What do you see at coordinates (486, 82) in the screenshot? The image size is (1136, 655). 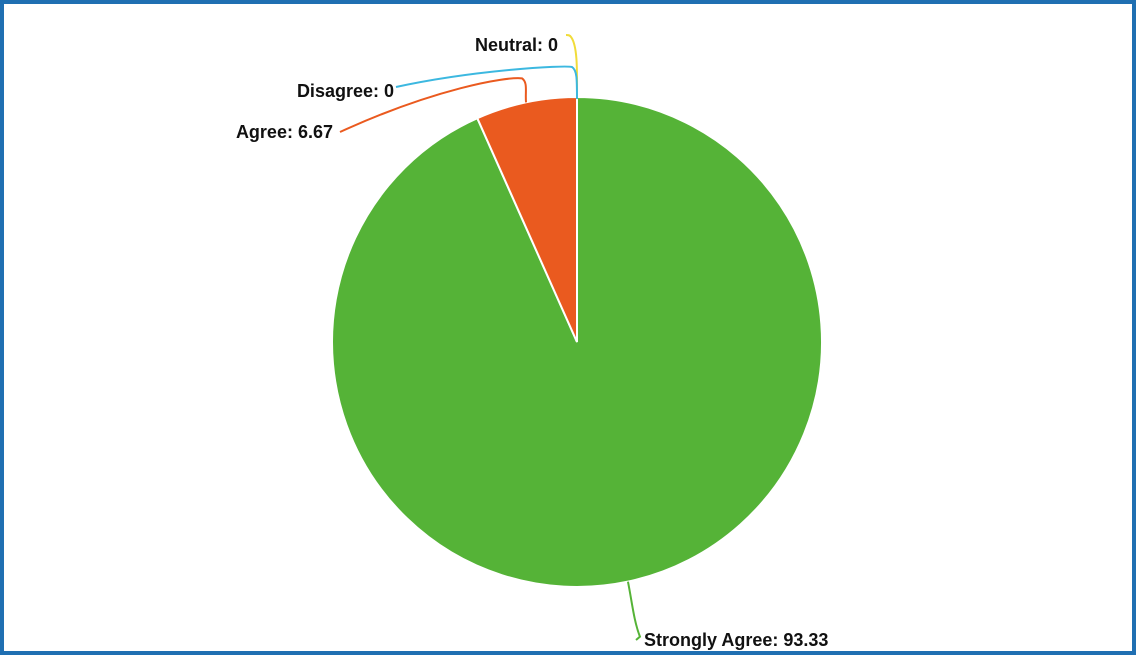 I see `leader-line-disagree` at bounding box center [486, 82].